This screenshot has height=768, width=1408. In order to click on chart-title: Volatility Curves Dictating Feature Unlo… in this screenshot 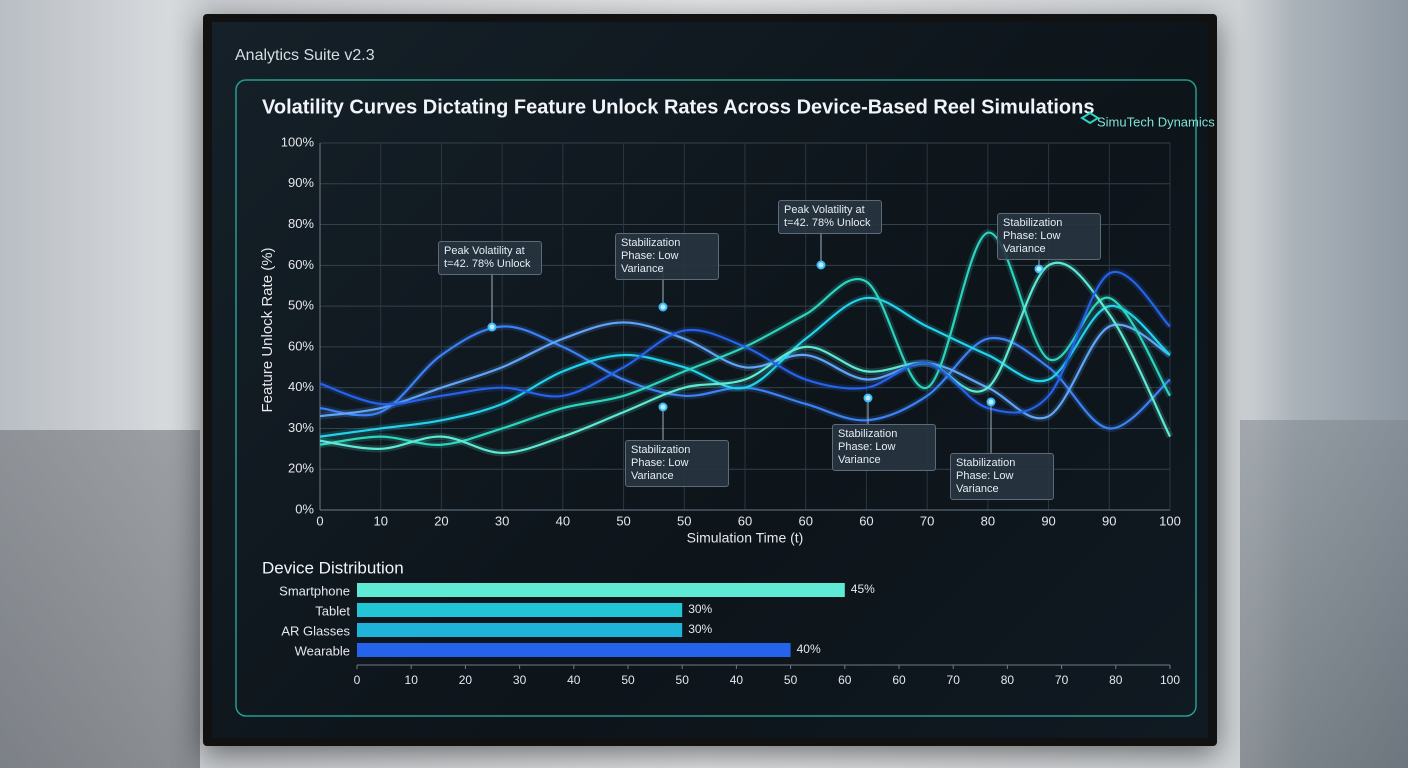, I will do `click(678, 107)`.